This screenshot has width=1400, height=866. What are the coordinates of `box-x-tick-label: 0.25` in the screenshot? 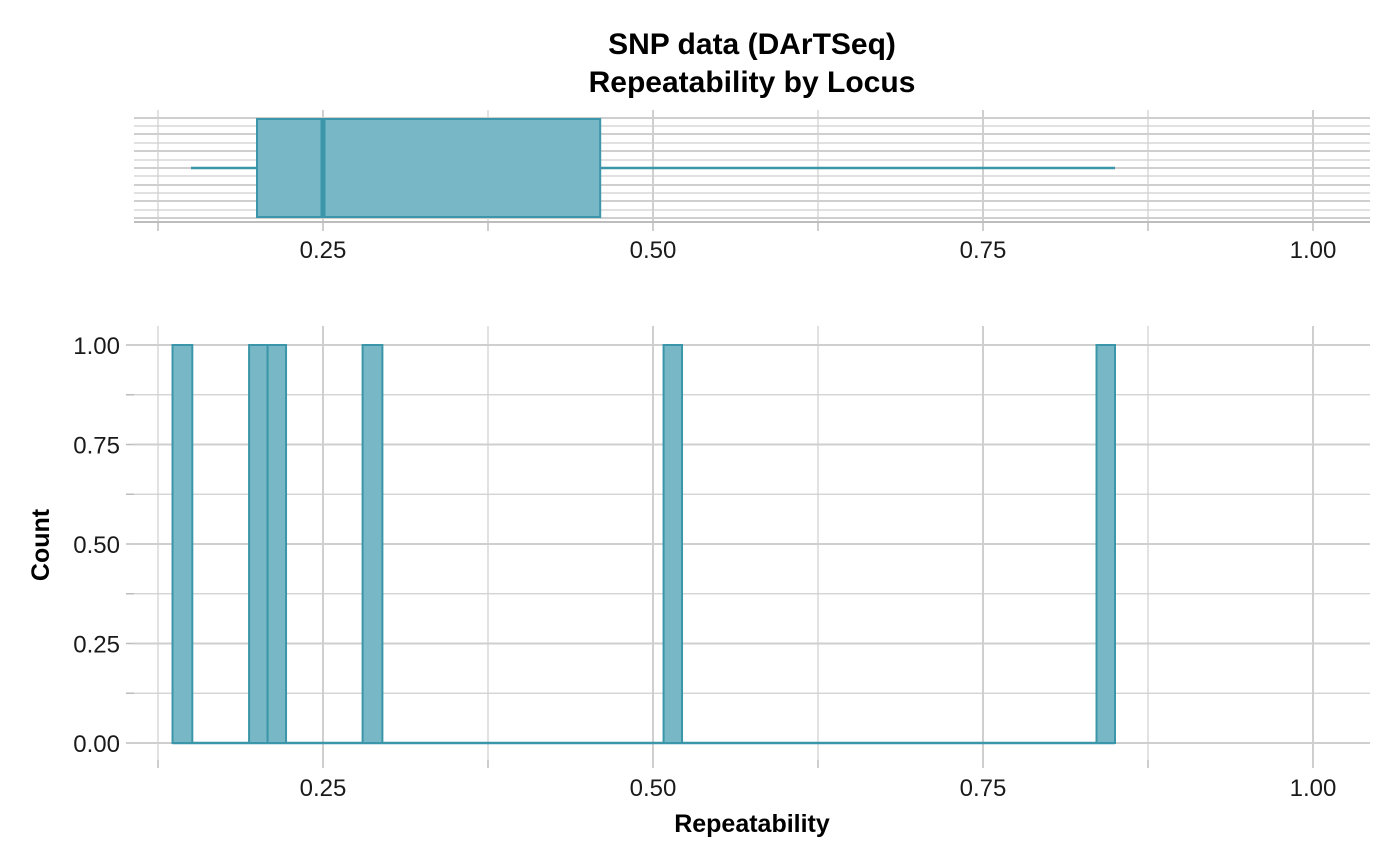 It's located at (323, 250).